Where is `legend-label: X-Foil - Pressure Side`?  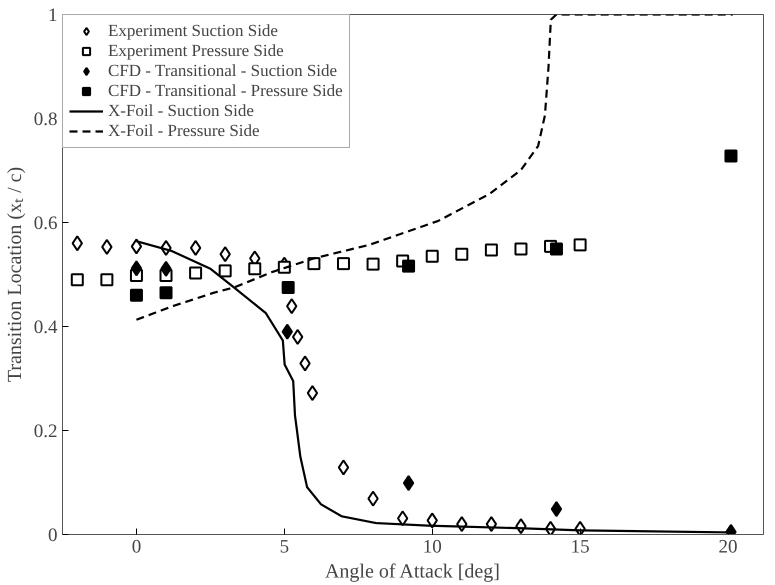 legend-label: X-Foil - Pressure Side is located at coordinates (184, 131).